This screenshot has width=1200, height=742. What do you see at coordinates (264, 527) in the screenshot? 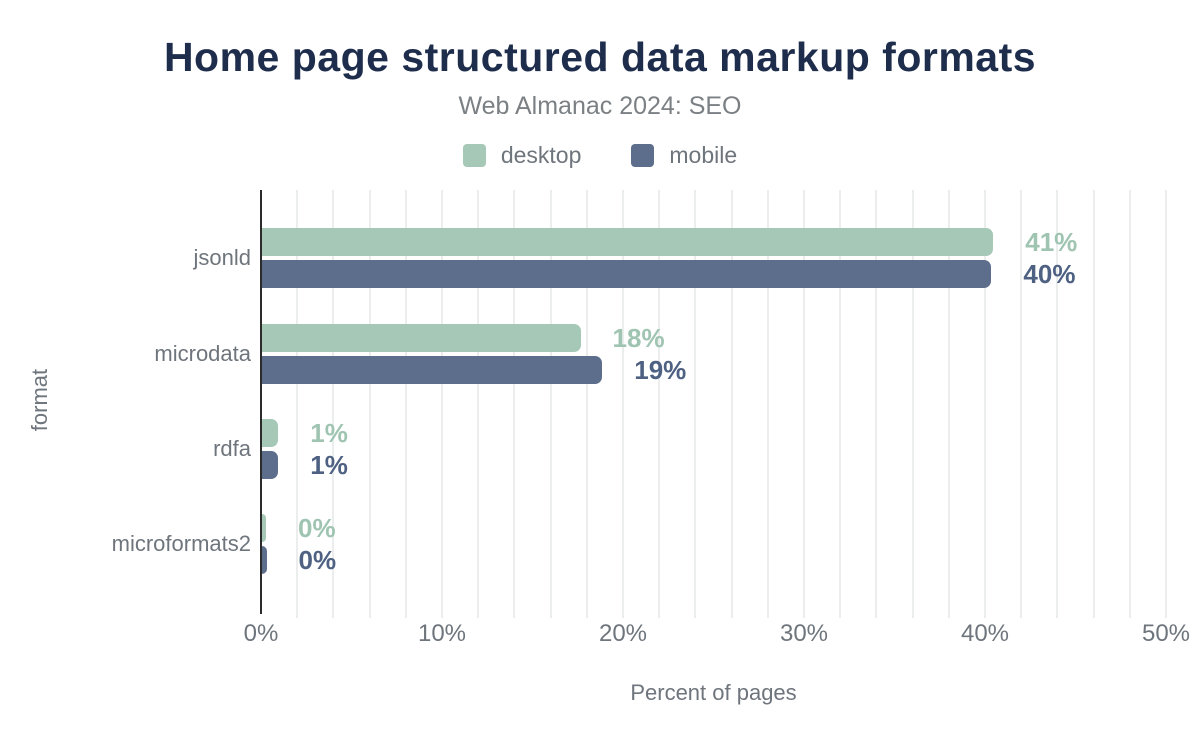
I see `bar-desktop-microformats2` at bounding box center [264, 527].